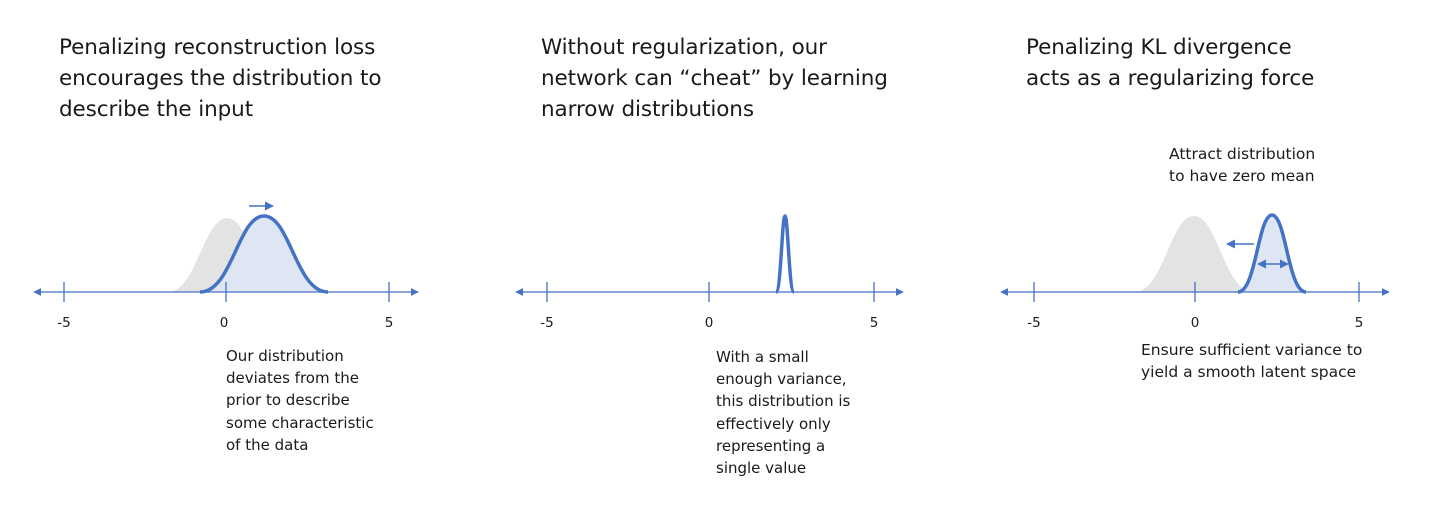  What do you see at coordinates (762, 357) in the screenshot?
I see `caption-line: With a small` at bounding box center [762, 357].